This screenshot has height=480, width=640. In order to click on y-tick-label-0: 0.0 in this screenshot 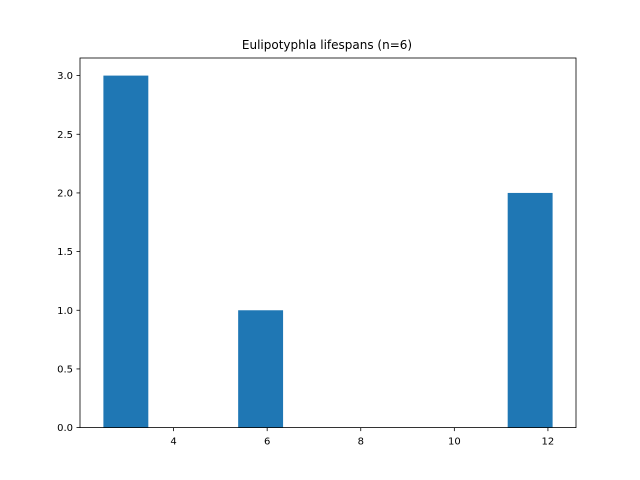, I will do `click(65, 428)`.